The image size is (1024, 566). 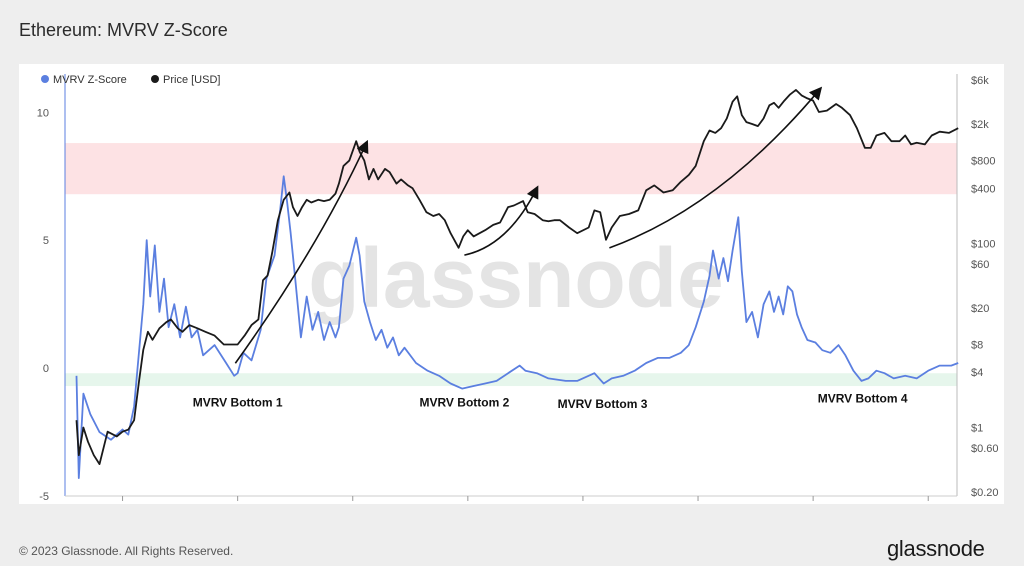 What do you see at coordinates (46, 369) in the screenshot?
I see `y-left-tick-label: 0` at bounding box center [46, 369].